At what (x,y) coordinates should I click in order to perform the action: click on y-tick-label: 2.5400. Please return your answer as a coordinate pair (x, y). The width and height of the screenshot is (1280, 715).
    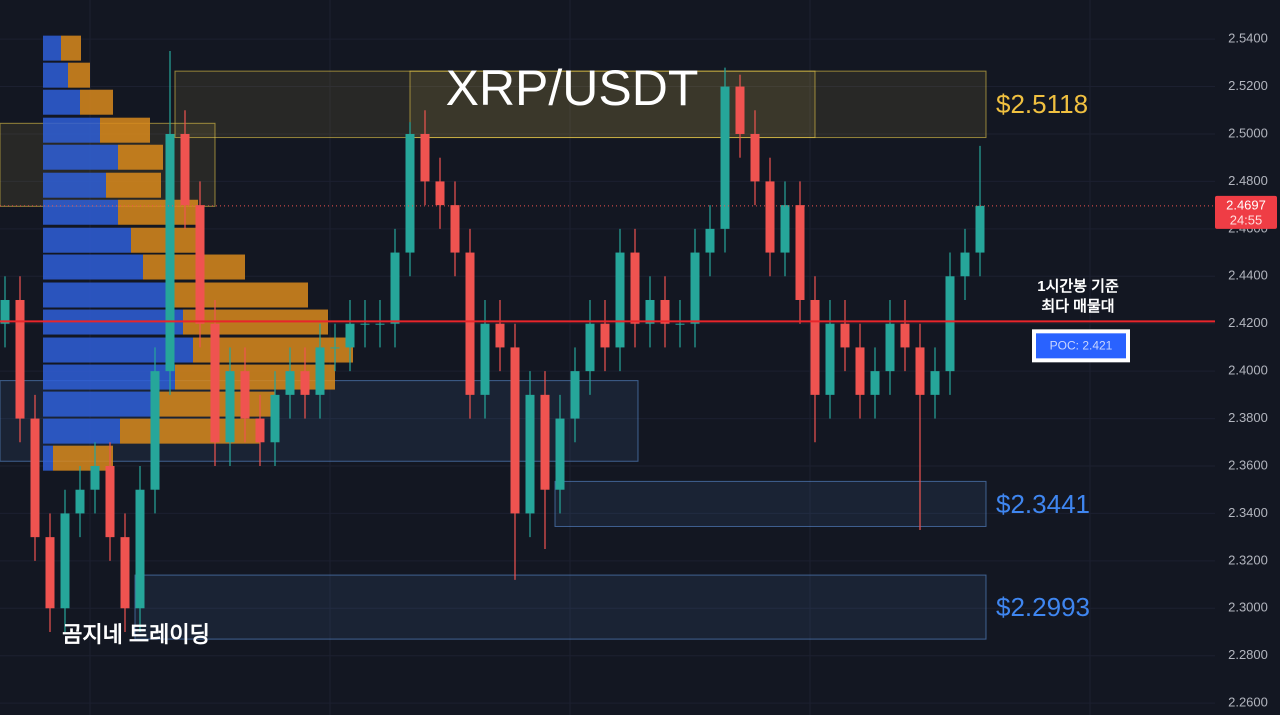
    Looking at the image, I should click on (1248, 38).